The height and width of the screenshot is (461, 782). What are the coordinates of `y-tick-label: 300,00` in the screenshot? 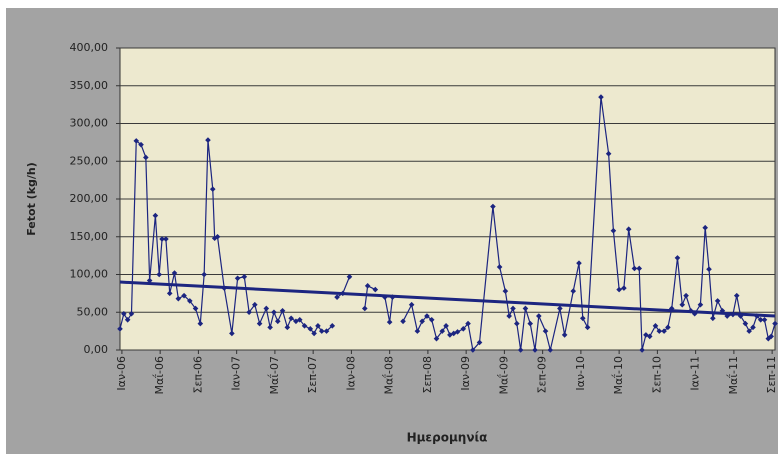 It's located at (89, 123).